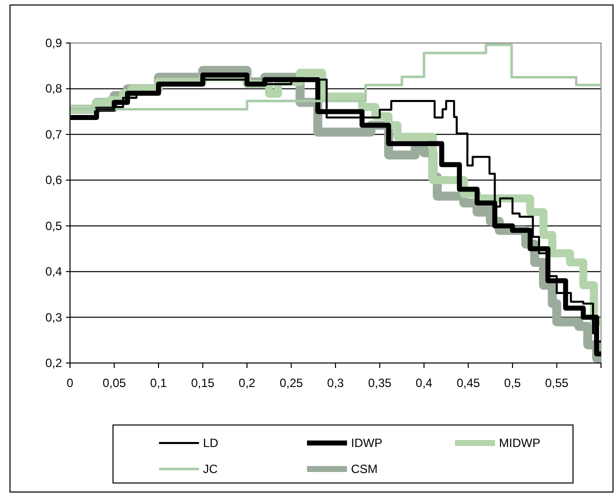 The image size is (615, 493). Describe the element at coordinates (53, 180) in the screenshot. I see `y-tick-label: 0,6` at that location.